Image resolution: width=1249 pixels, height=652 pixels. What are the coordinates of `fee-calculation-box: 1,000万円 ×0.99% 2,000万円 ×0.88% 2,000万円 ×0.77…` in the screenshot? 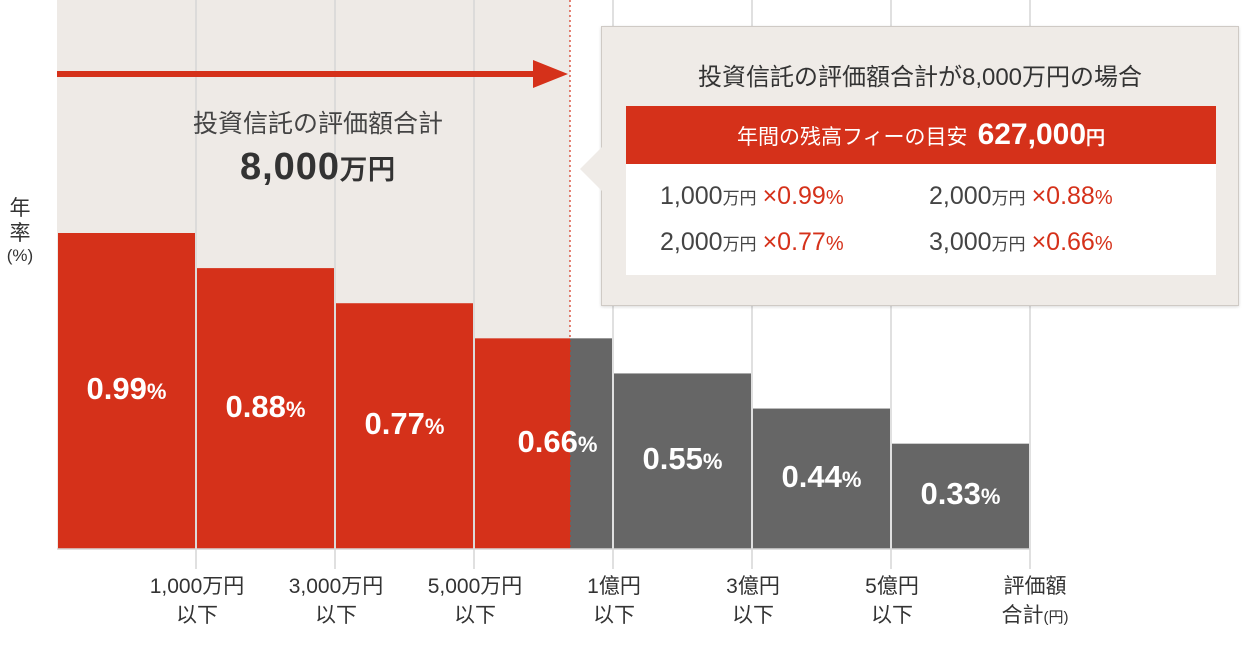 It's located at (921, 219).